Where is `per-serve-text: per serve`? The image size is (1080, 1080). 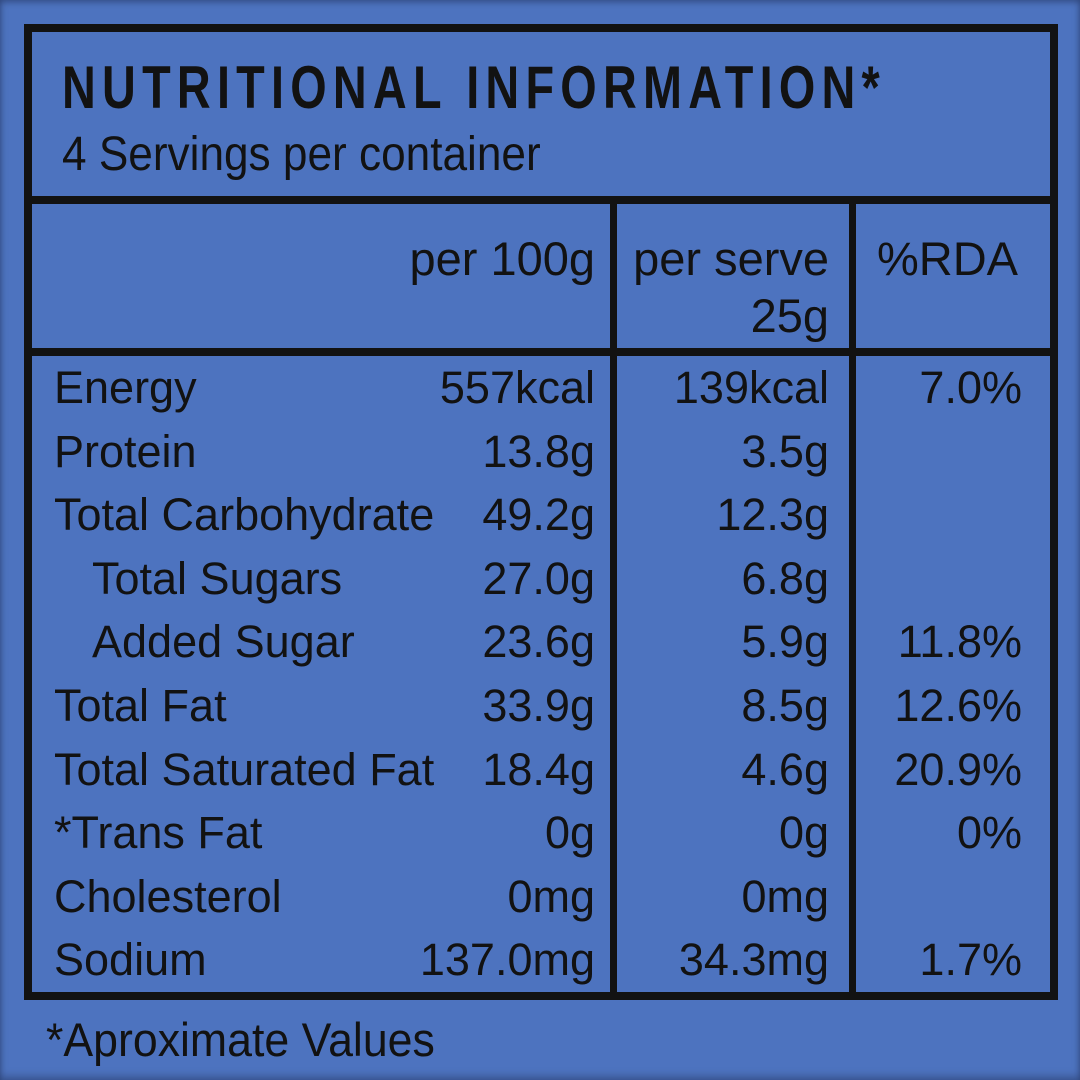
per-serve-text: per serve is located at coordinates (731, 258).